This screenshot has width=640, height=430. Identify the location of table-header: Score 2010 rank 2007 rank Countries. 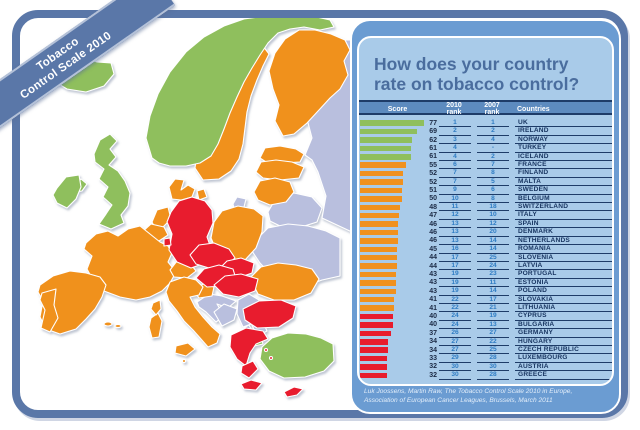
(485, 108).